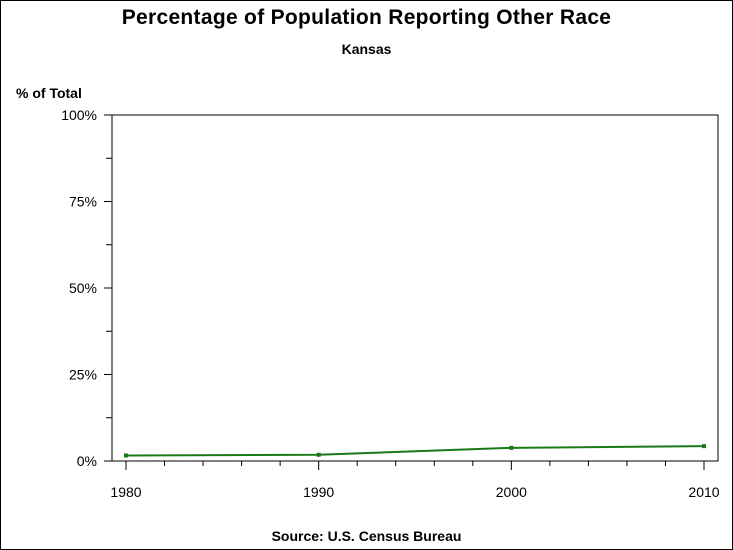  What do you see at coordinates (125, 492) in the screenshot?
I see `x-tick-label: 1980` at bounding box center [125, 492].